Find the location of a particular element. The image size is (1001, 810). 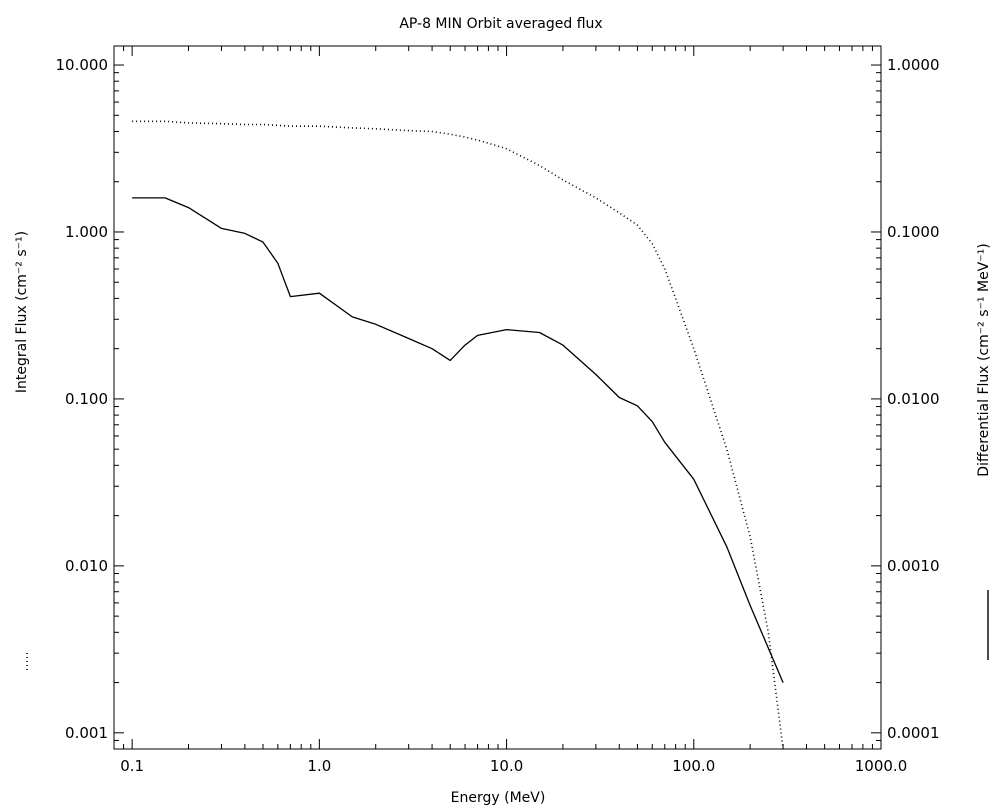

y-right-tick-label: 0.1000 is located at coordinates (913, 232).